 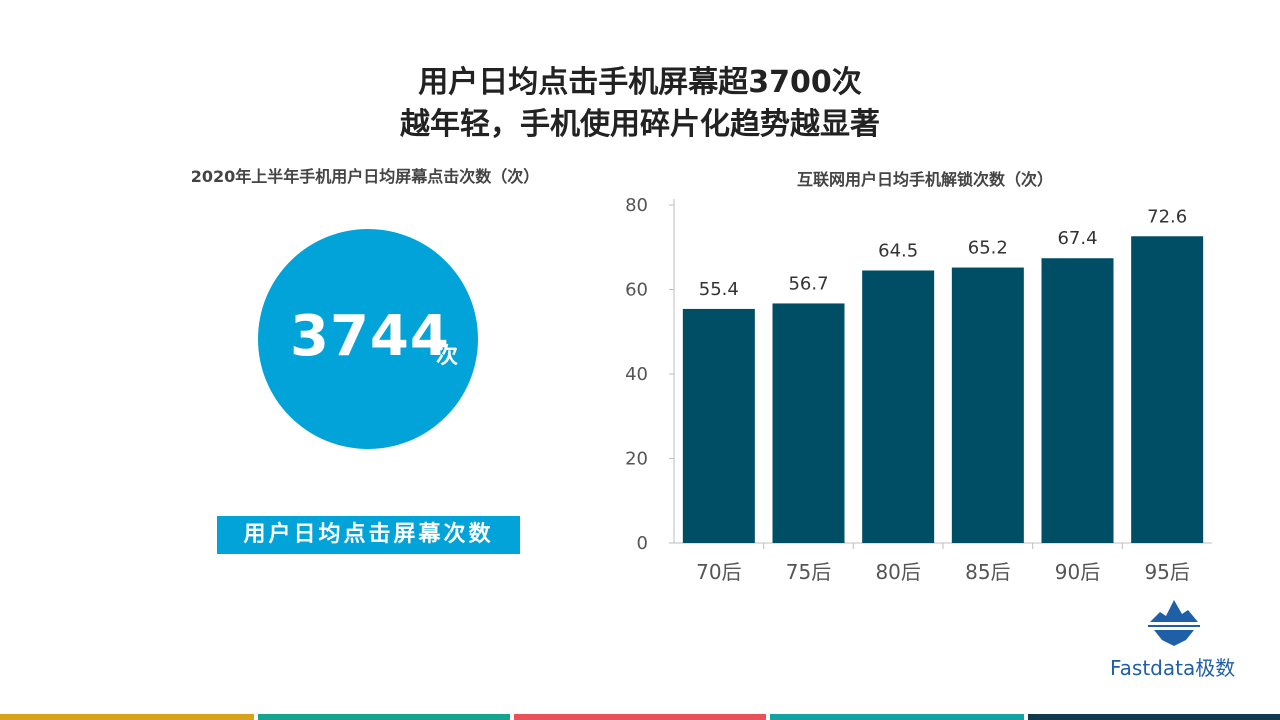 What do you see at coordinates (368, 535) in the screenshot?
I see `stat-label-box: 用户日均点击屏幕次数` at bounding box center [368, 535].